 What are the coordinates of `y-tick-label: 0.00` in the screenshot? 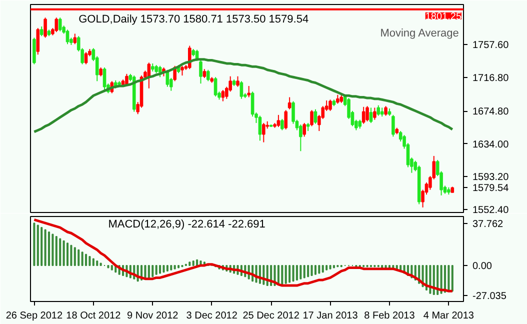 It's located at (482, 266).